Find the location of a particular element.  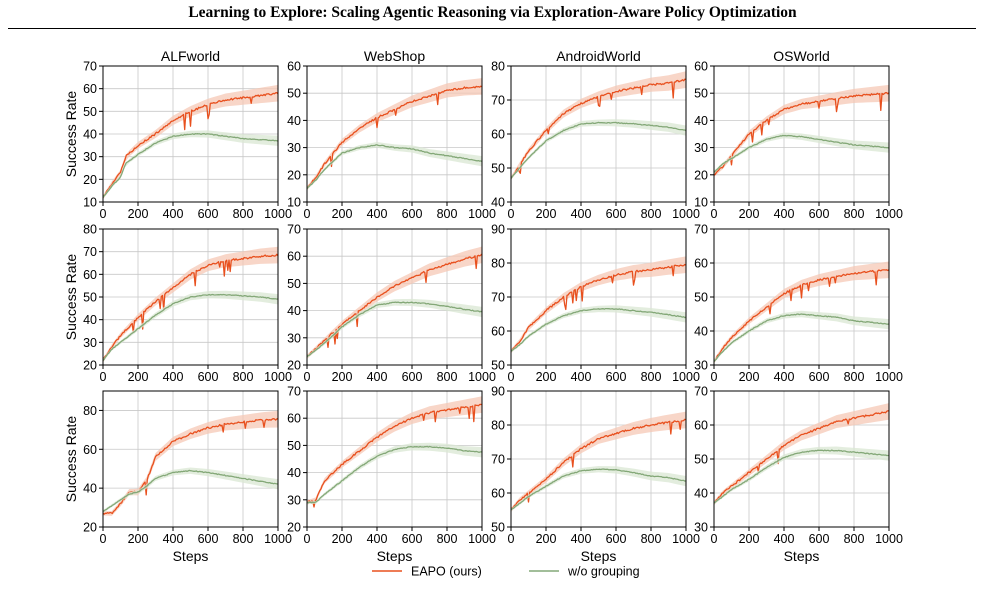

panel-r1-c0-series-1-band is located at coordinates (190, 326).